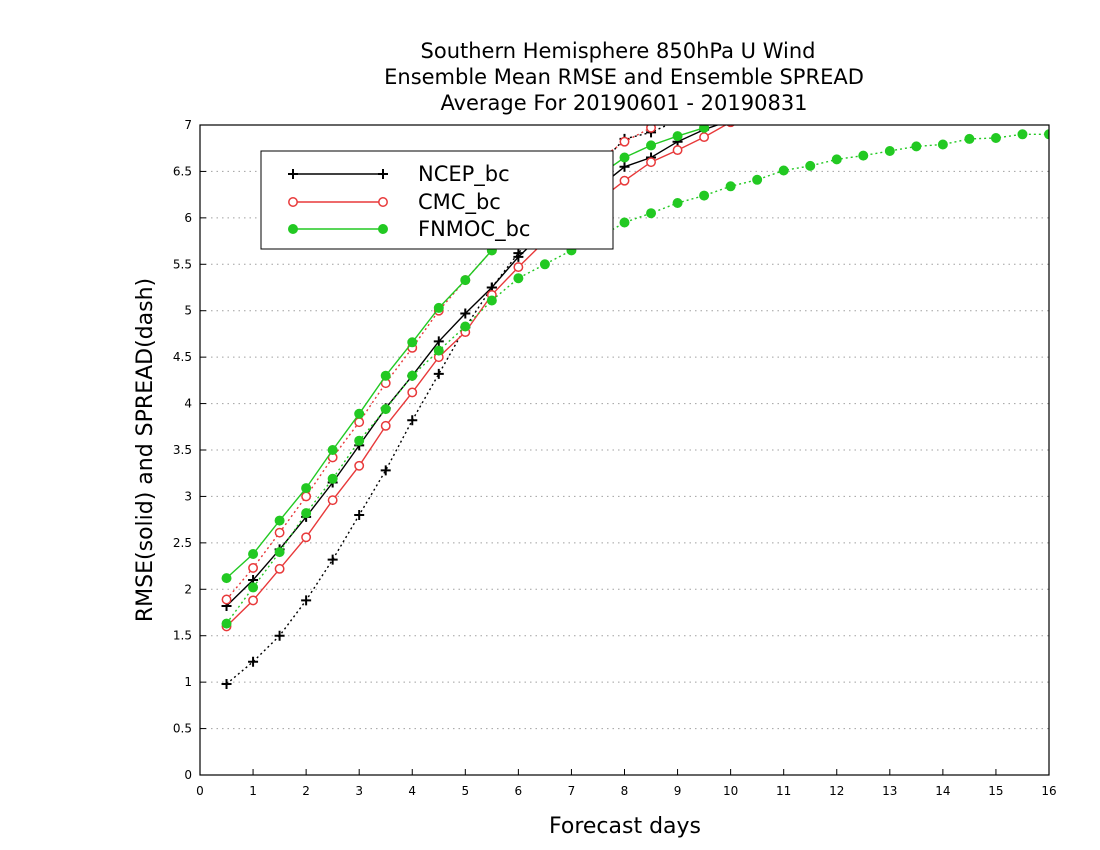  What do you see at coordinates (200, 791) in the screenshot?
I see `x-tick-label: 0` at bounding box center [200, 791].